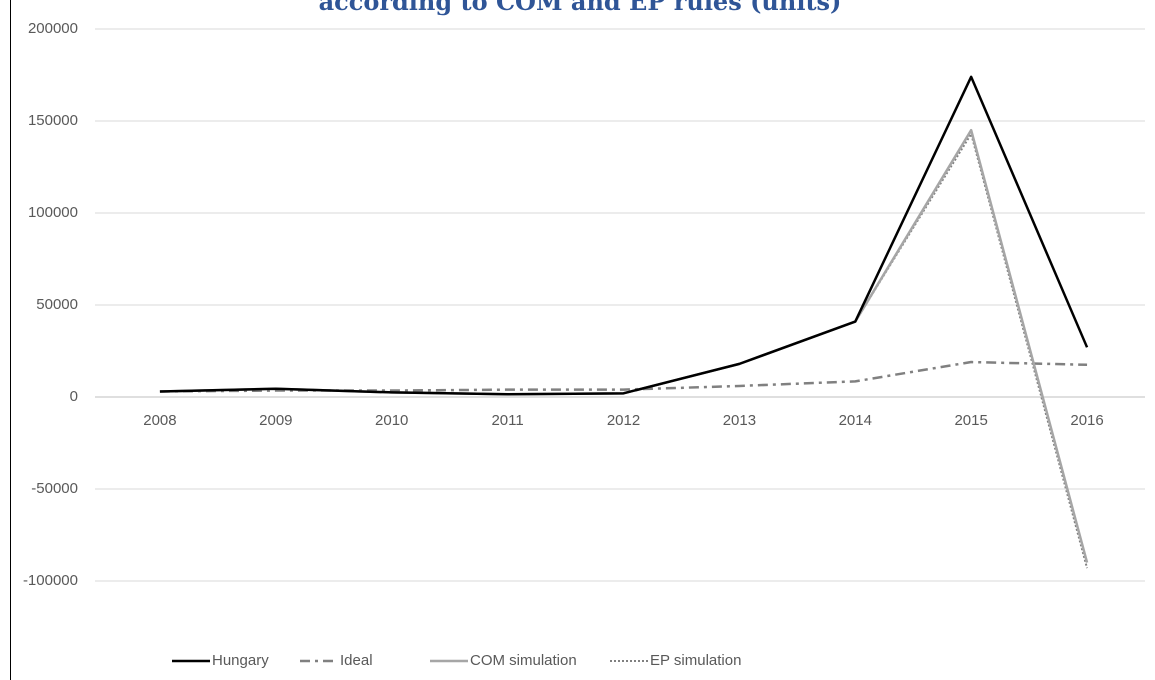  I want to click on legend-label: EP simulation, so click(695, 660).